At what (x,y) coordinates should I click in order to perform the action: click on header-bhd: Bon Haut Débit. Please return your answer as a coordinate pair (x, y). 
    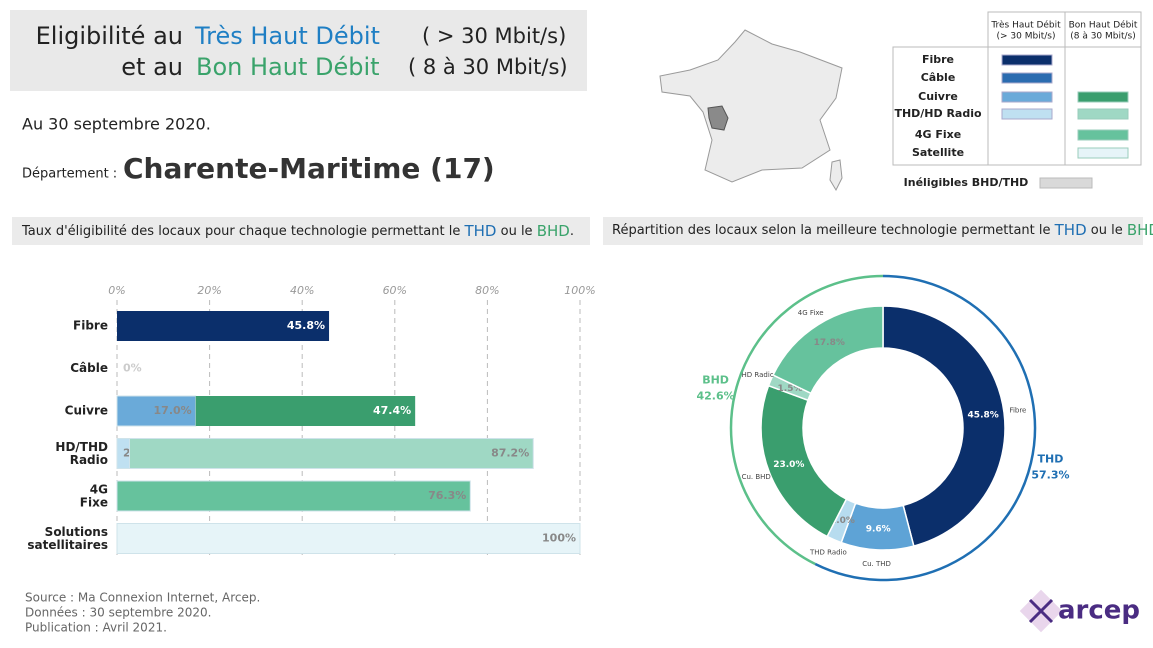
    Looking at the image, I should click on (288, 67).